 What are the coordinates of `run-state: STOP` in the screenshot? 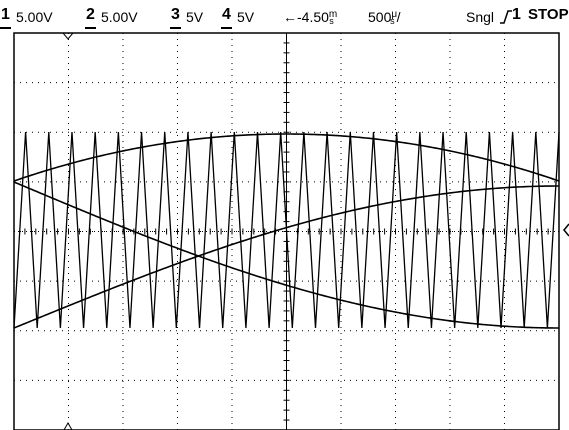 It's located at (548, 14).